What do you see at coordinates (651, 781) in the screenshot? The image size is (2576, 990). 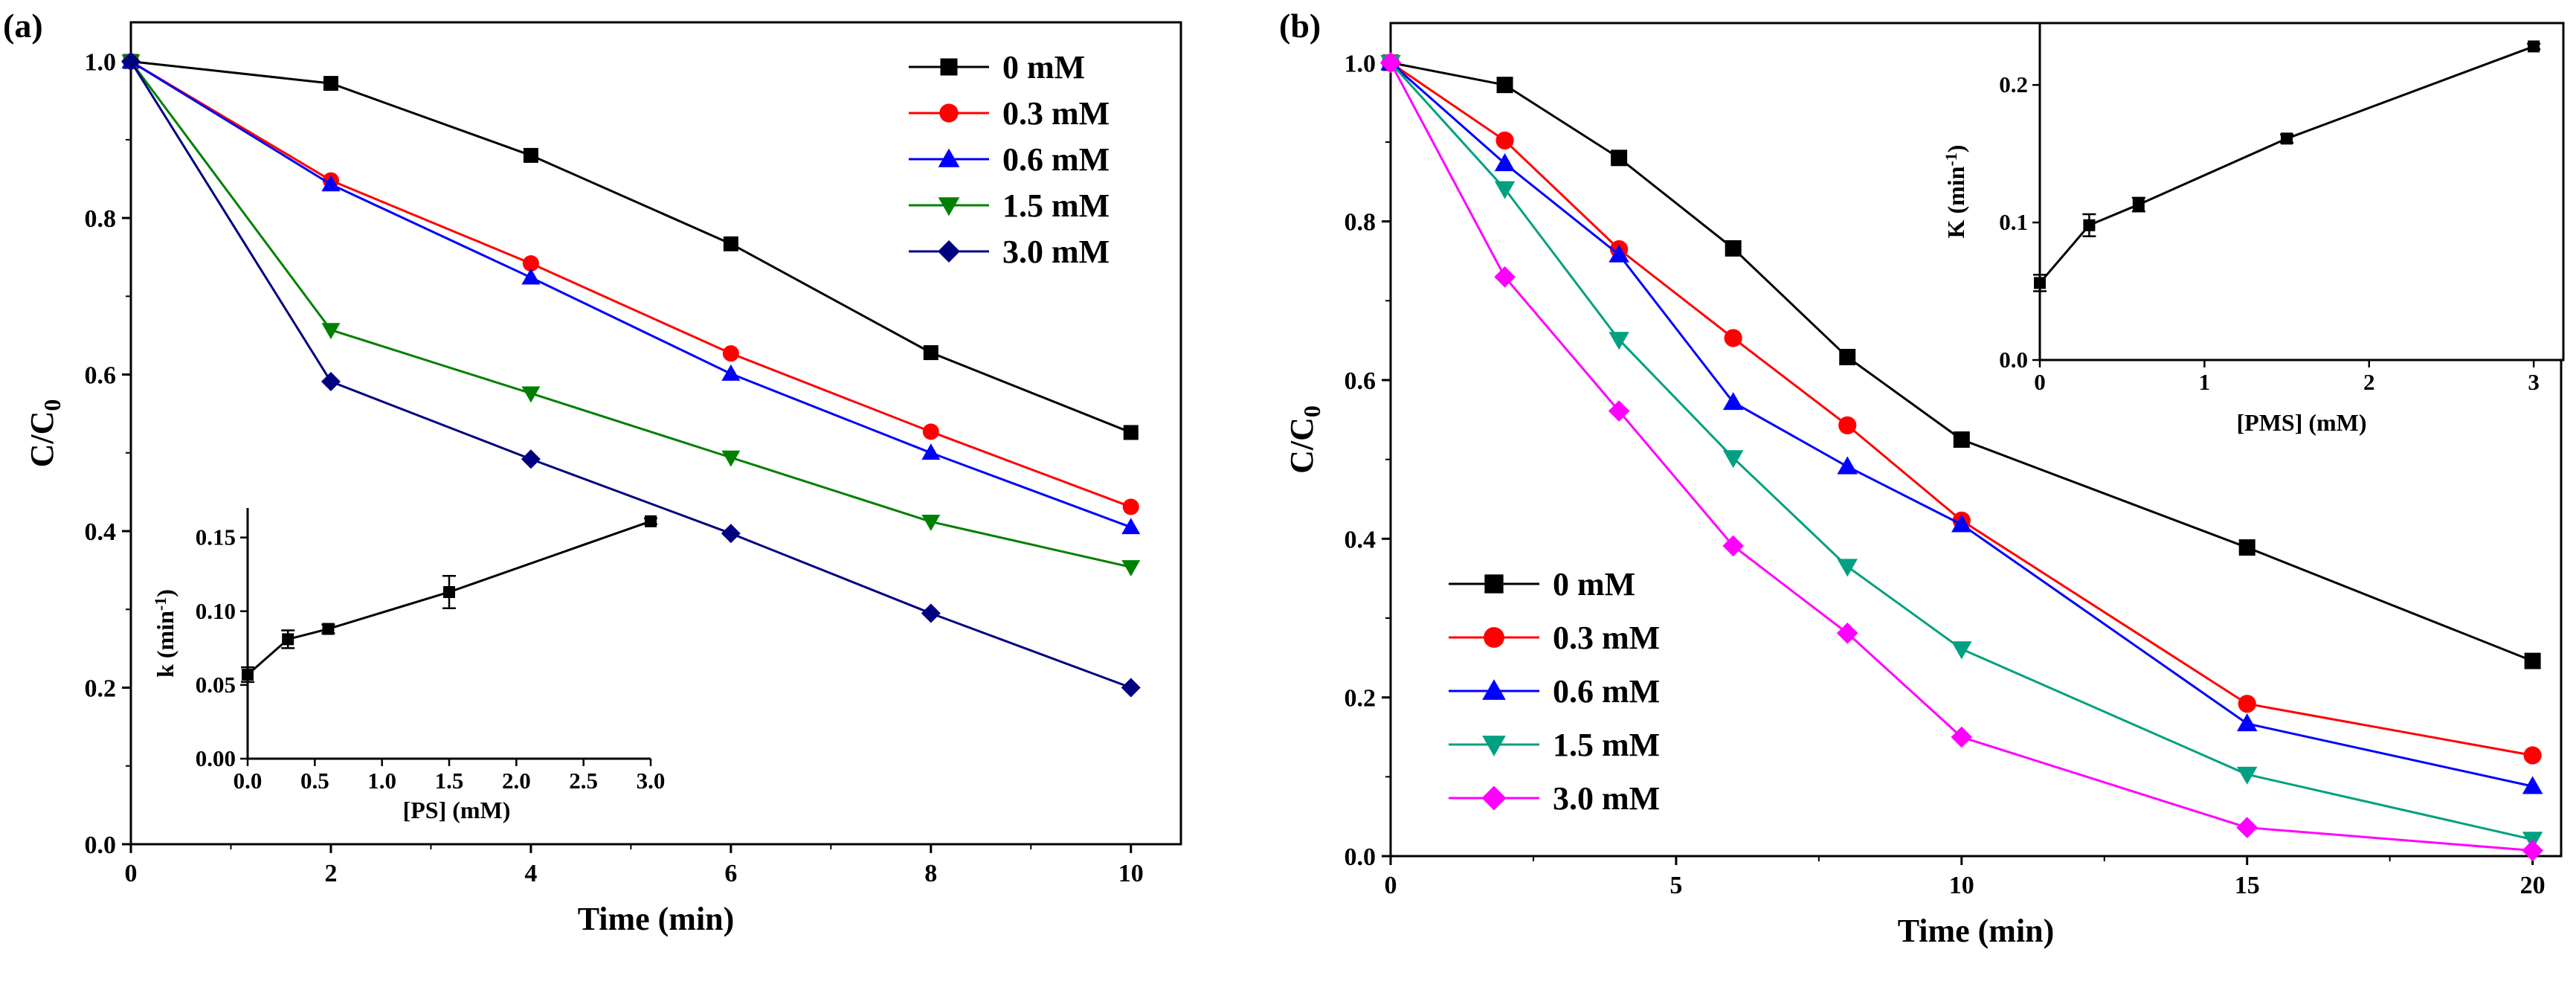 I see `inset-x-tick-label: 3.0` at bounding box center [651, 781].